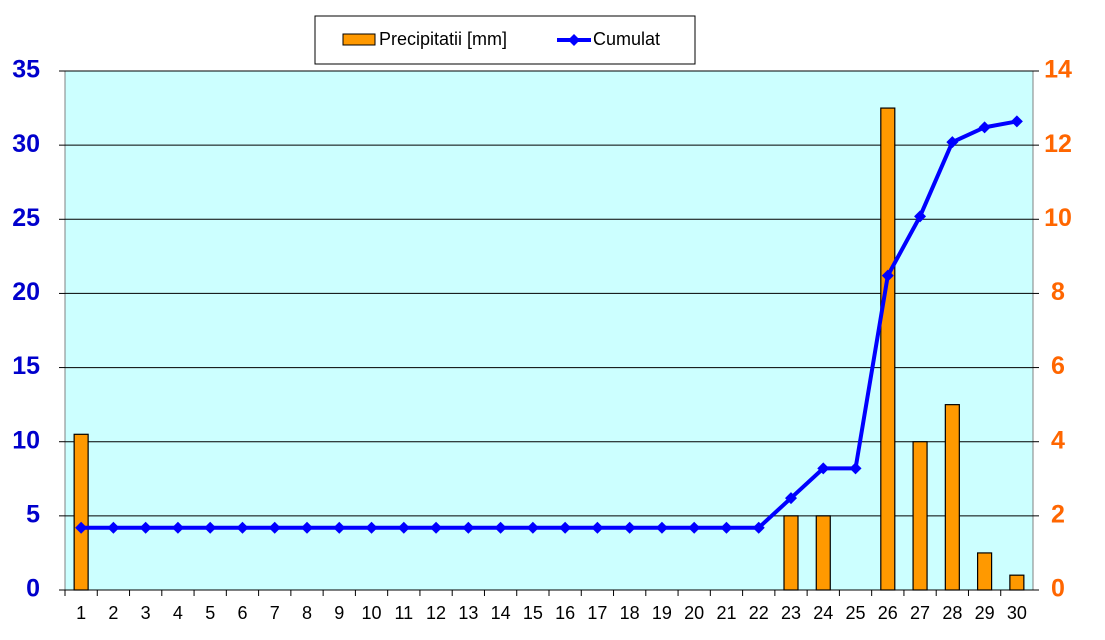 This screenshot has height=640, width=1105. Describe the element at coordinates (275, 613) in the screenshot. I see `x-tick-label: 7` at that location.